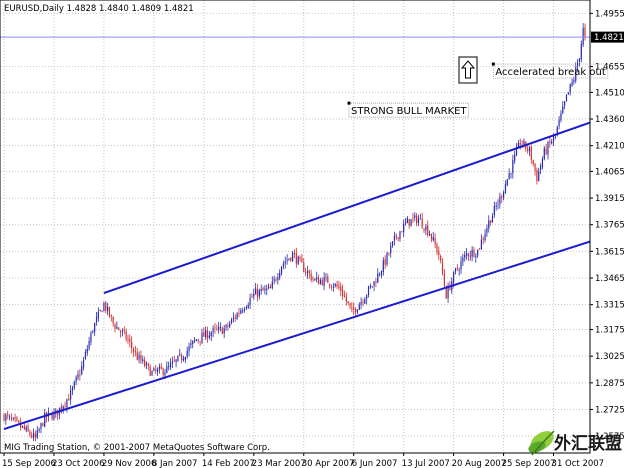 The width and height of the screenshot is (624, 468). I want to click on x-tick-label: 31 Oct 2007, so click(578, 463).